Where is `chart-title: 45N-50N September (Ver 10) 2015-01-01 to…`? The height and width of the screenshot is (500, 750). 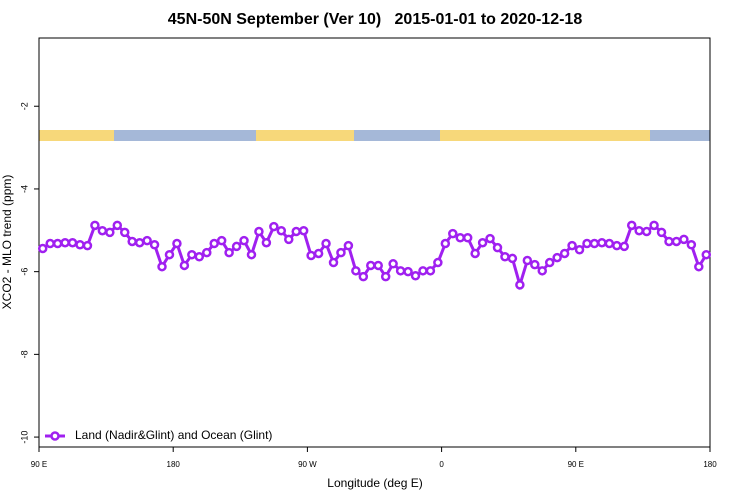 chart-title: 45N-50N September (Ver 10) 2015-01-01 to… is located at coordinates (375, 19).